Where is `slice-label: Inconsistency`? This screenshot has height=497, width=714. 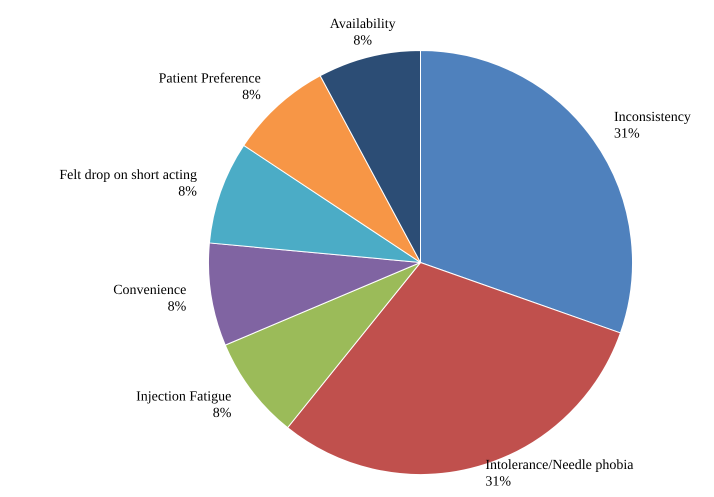
slice-label: Inconsistency is located at coordinates (652, 117).